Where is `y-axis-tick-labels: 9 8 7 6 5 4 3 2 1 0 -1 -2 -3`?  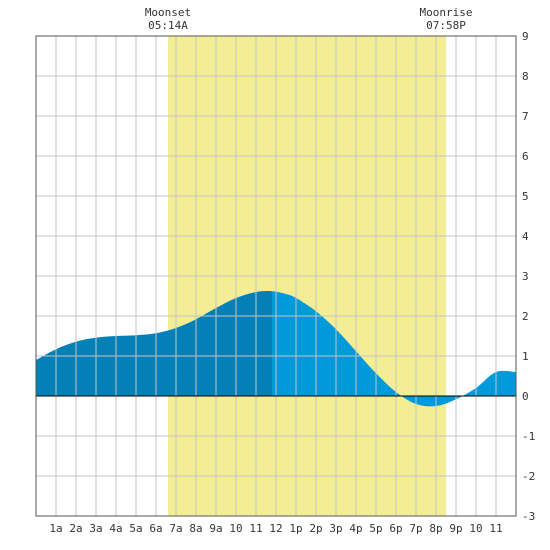
y-axis-tick-labels: 9 8 7 6 5 4 3 2 1 0 -1 -2 -3 is located at coordinates (528, 276).